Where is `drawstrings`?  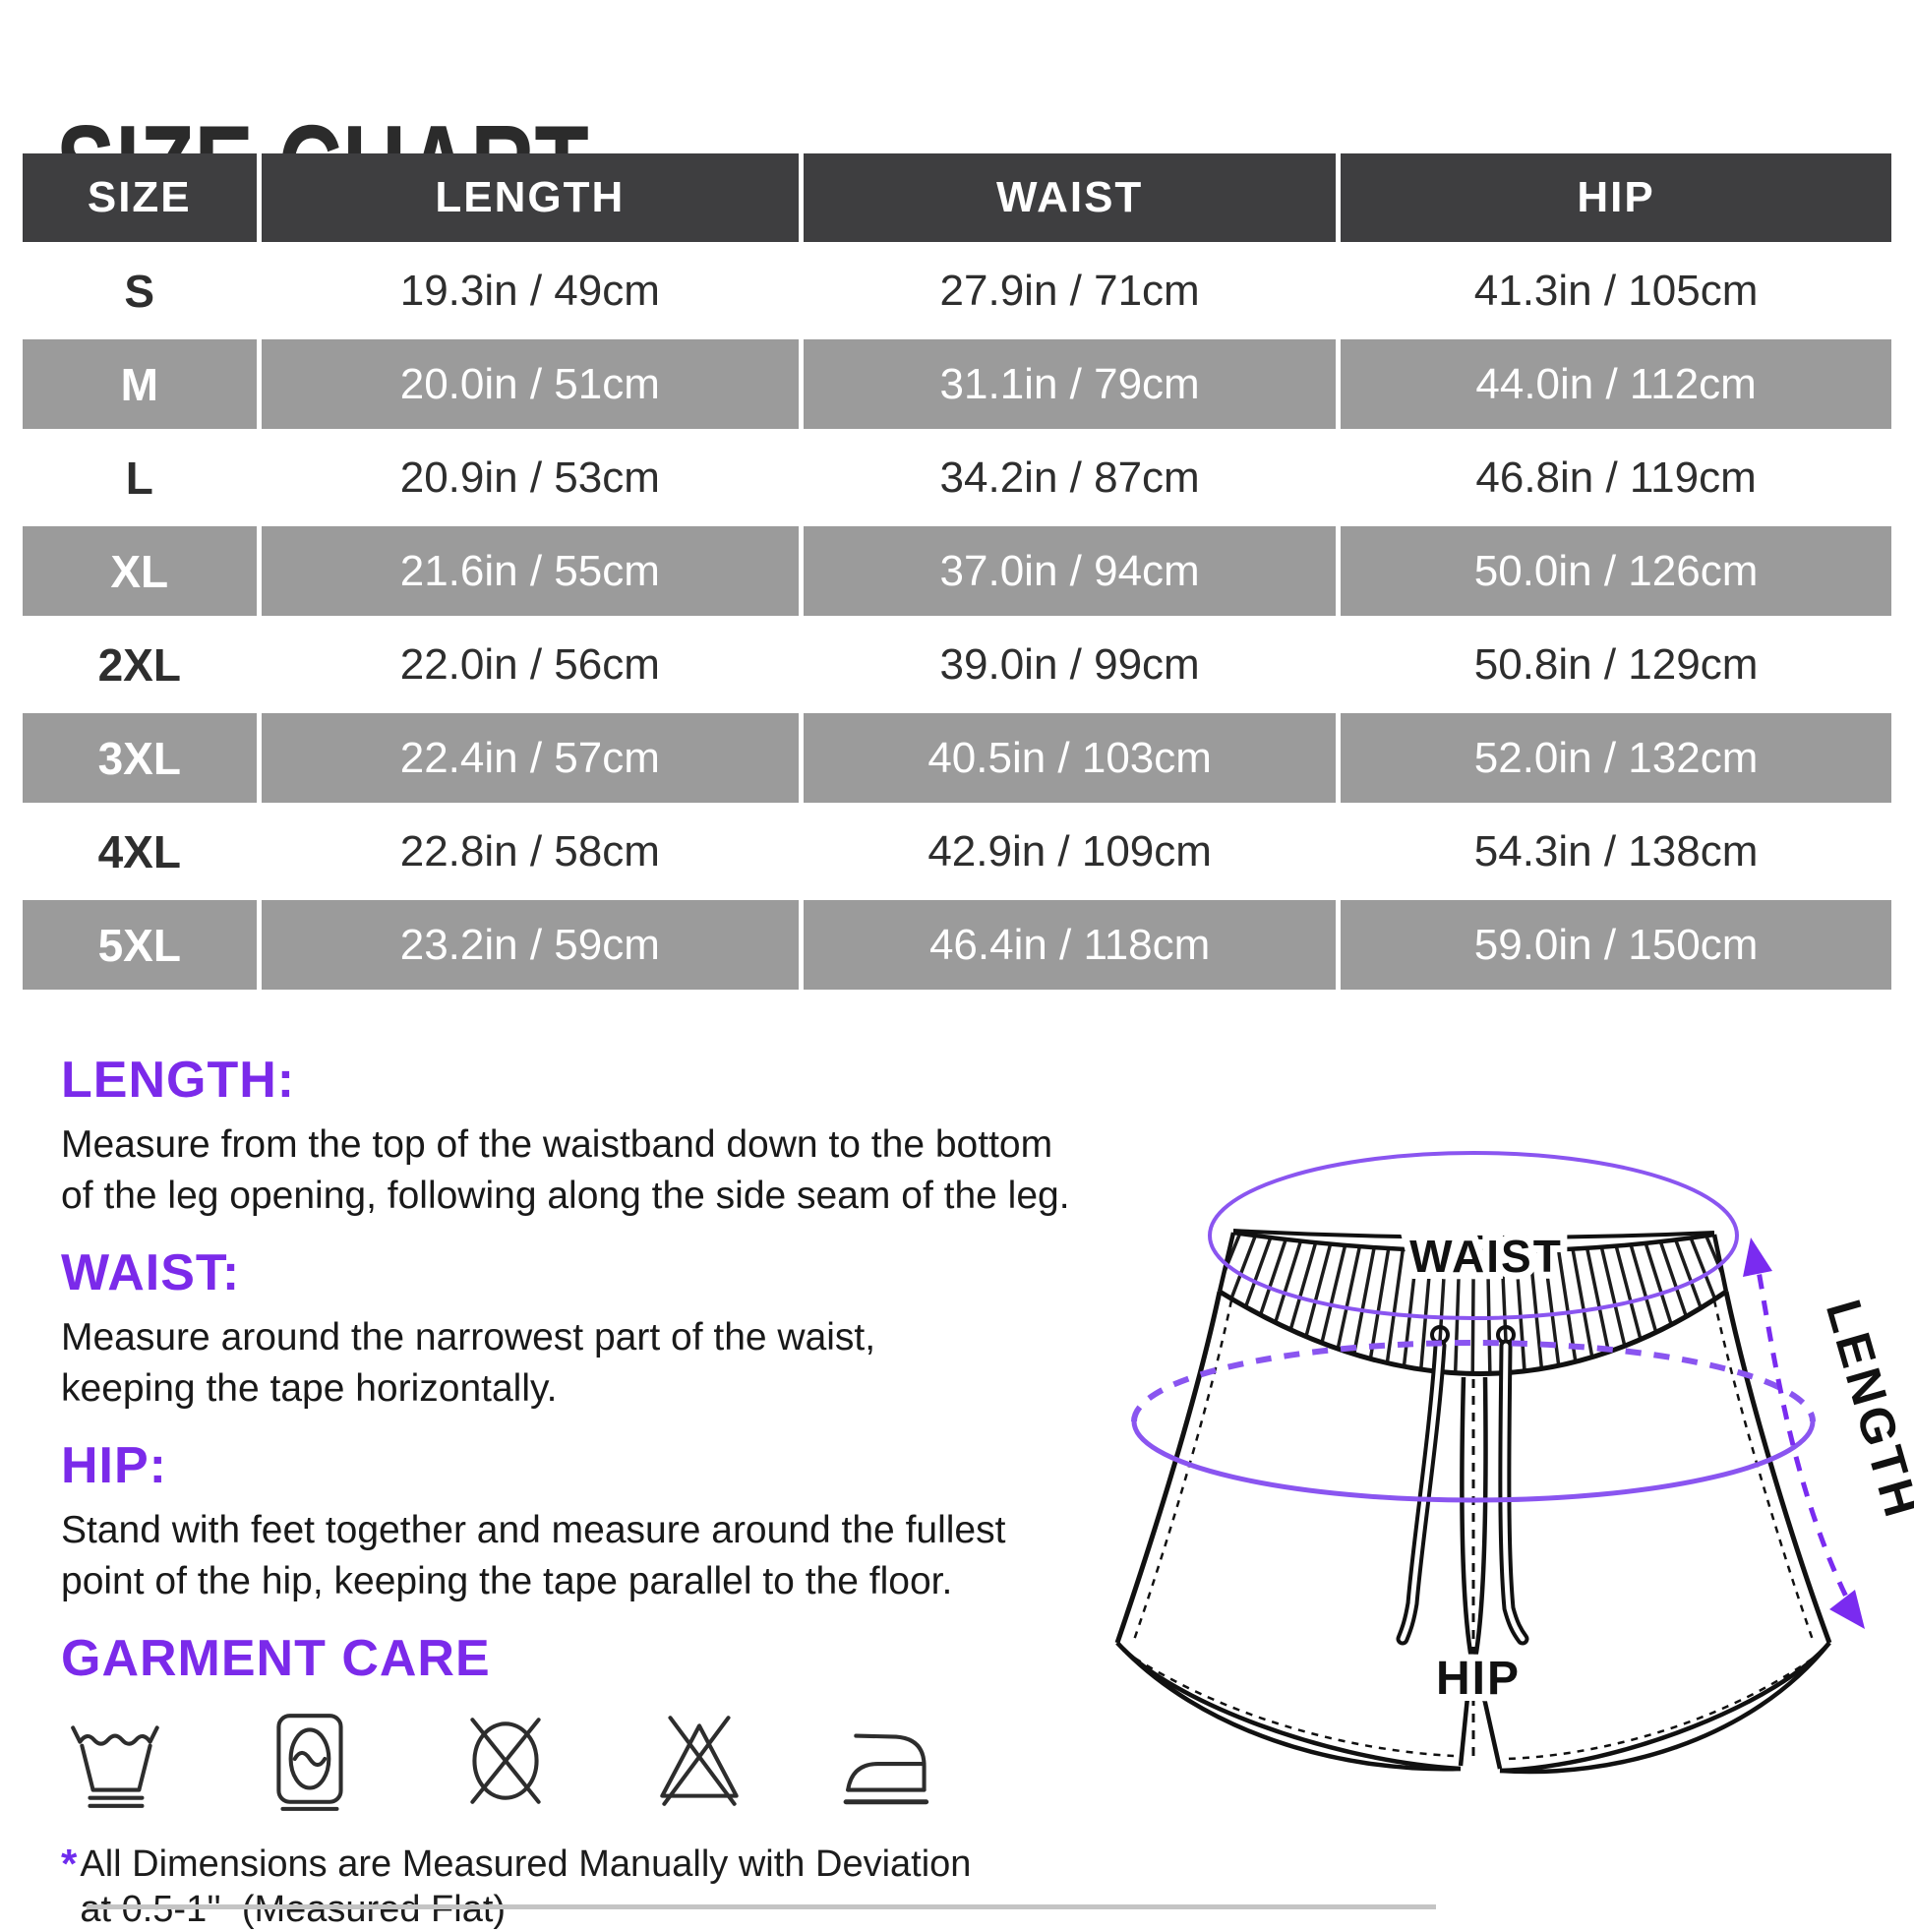
drawstrings is located at coordinates (1462, 1486).